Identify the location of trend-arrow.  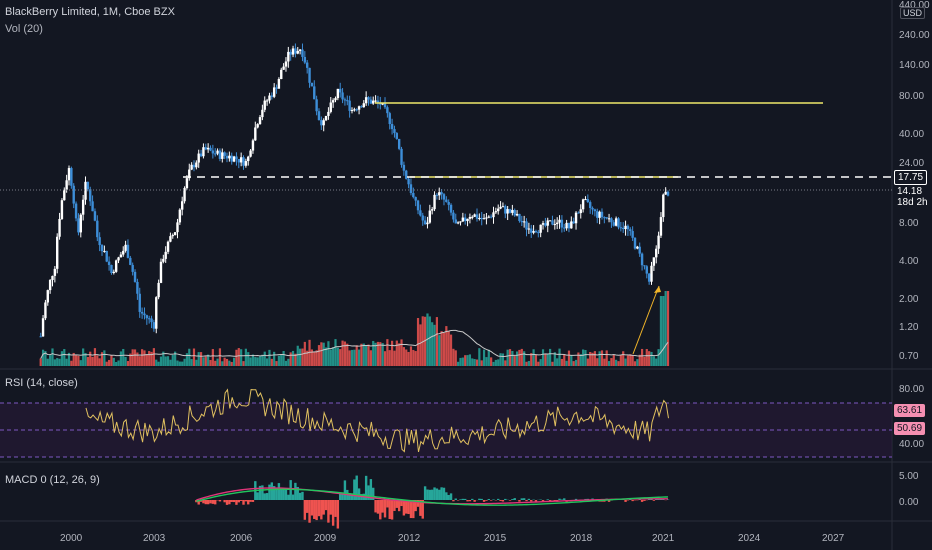
(646, 320).